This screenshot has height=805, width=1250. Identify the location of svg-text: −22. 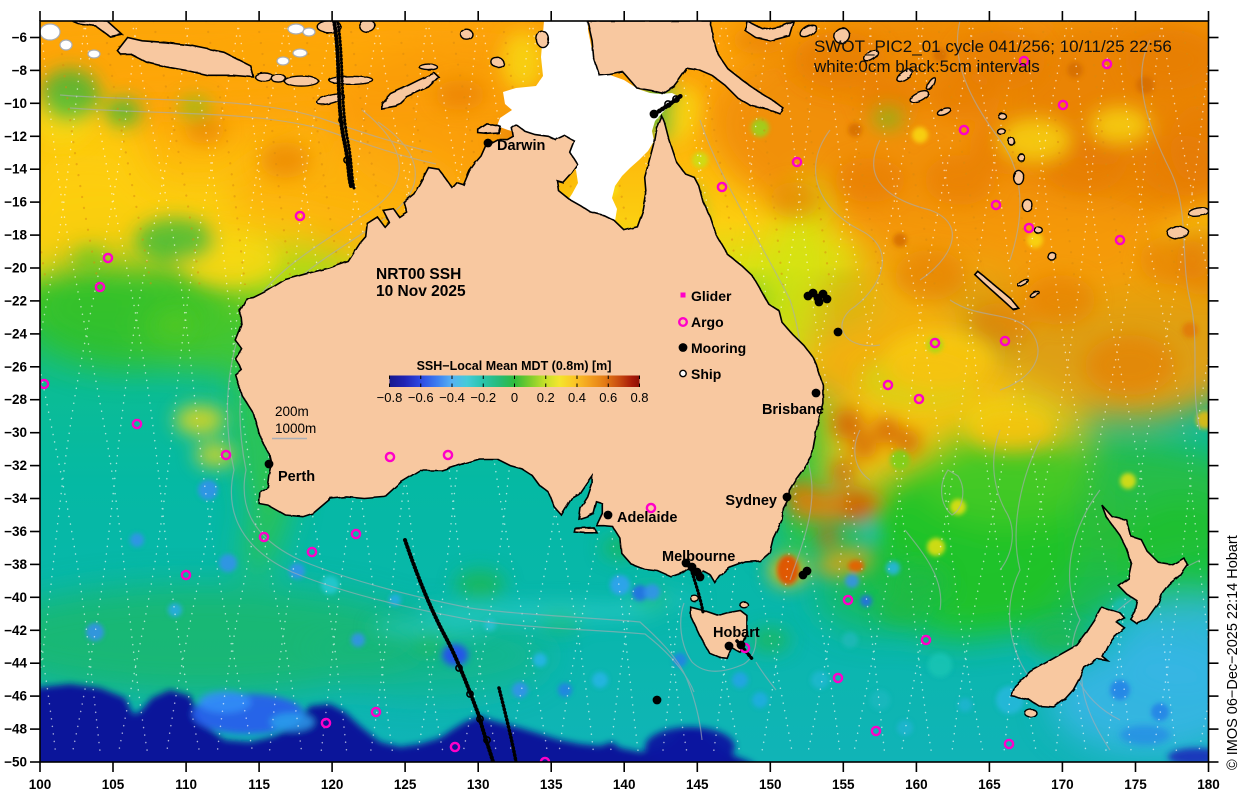
(15, 300).